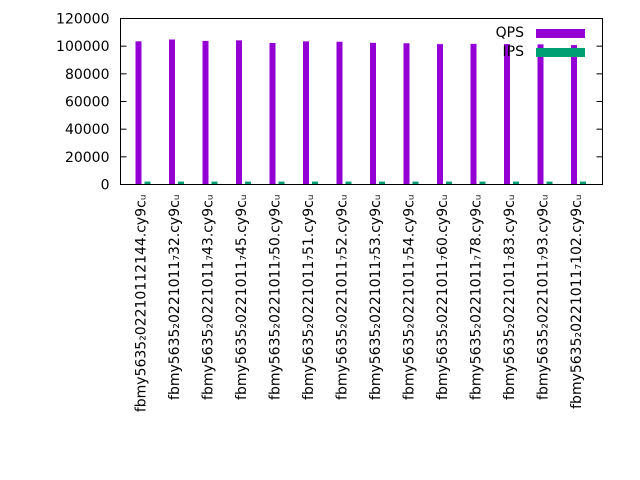 This screenshot has height=480, width=640. I want to click on x-tick-label: fbmy5635₂0221011₇50.cy9cᵤ, so click(276, 297).